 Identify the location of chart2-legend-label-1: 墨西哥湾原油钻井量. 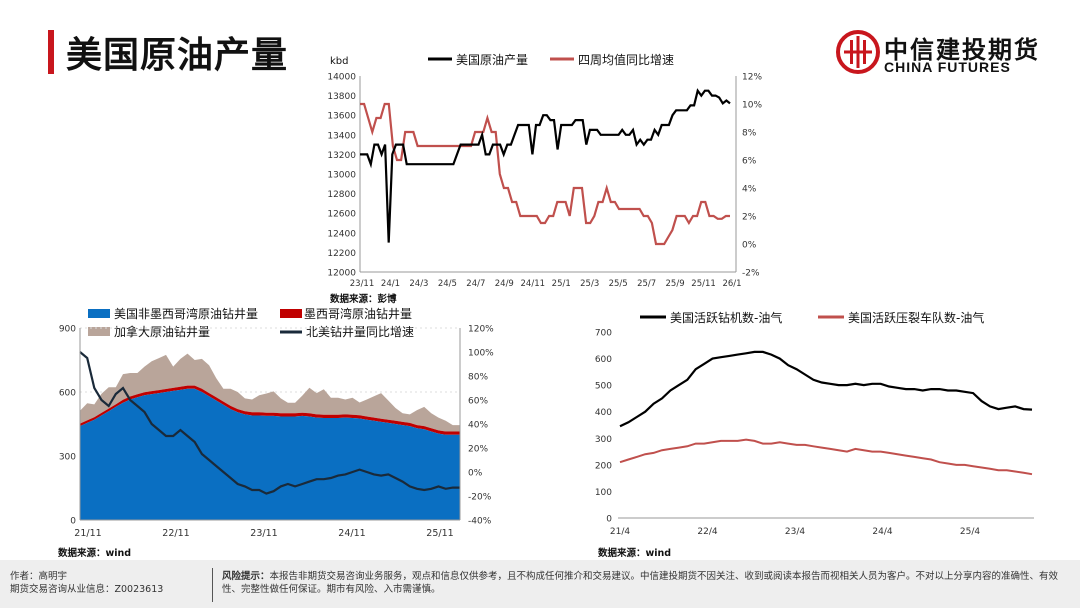
(358, 313).